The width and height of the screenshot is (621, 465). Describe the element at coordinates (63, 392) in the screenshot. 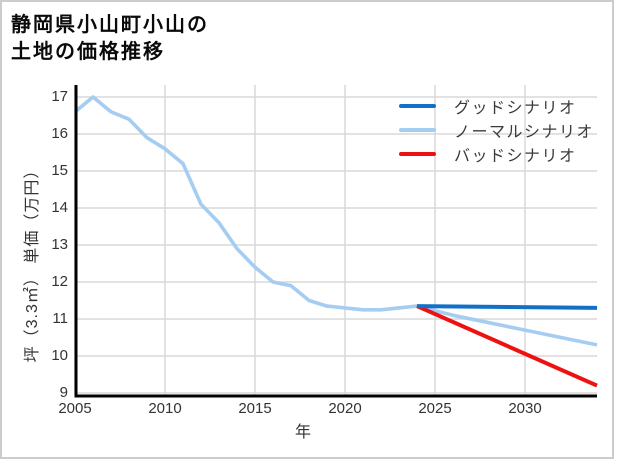

I see `y-tick-label: 9` at that location.